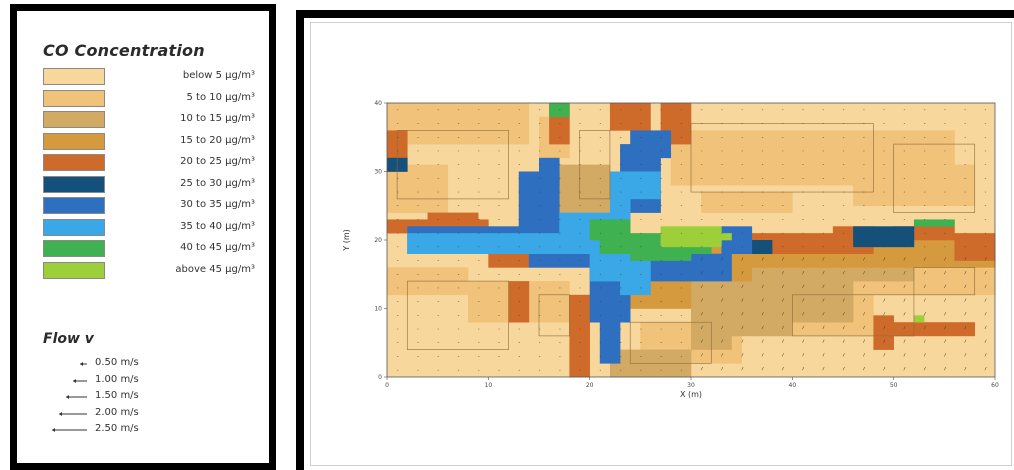 The height and width of the screenshot is (470, 1014). Describe the element at coordinates (143, 397) in the screenshot. I see `flow-legend-entry: 1.50 m/s` at that location.